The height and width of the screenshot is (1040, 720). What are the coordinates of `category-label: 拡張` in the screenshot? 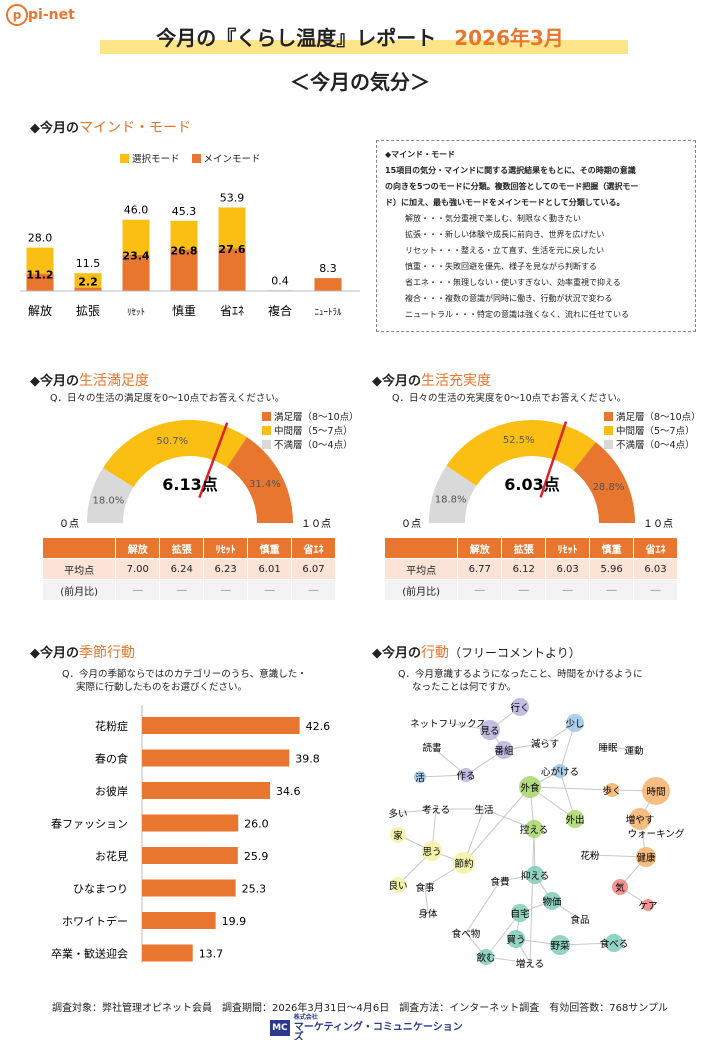 It's located at (88, 311).